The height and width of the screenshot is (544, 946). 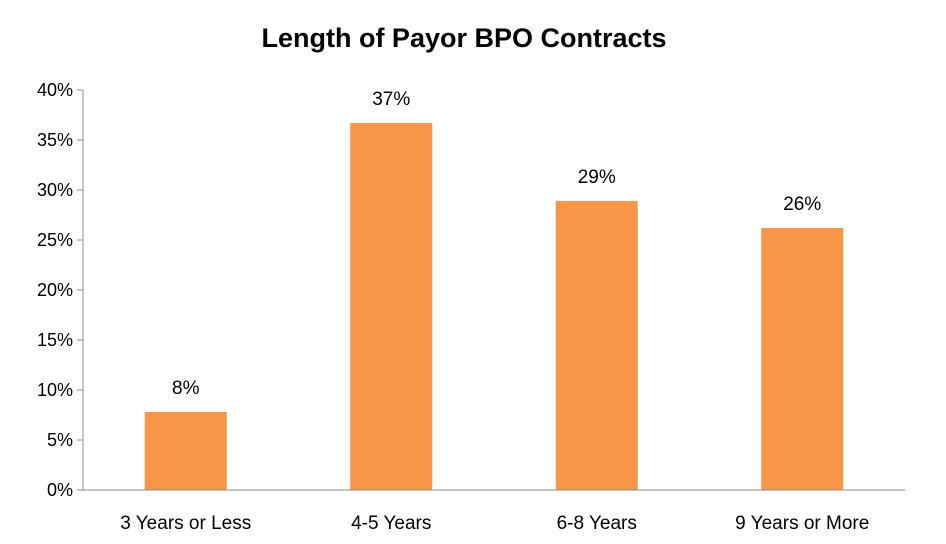 I want to click on x-tick-label: 6-8 Years, so click(x=597, y=523).